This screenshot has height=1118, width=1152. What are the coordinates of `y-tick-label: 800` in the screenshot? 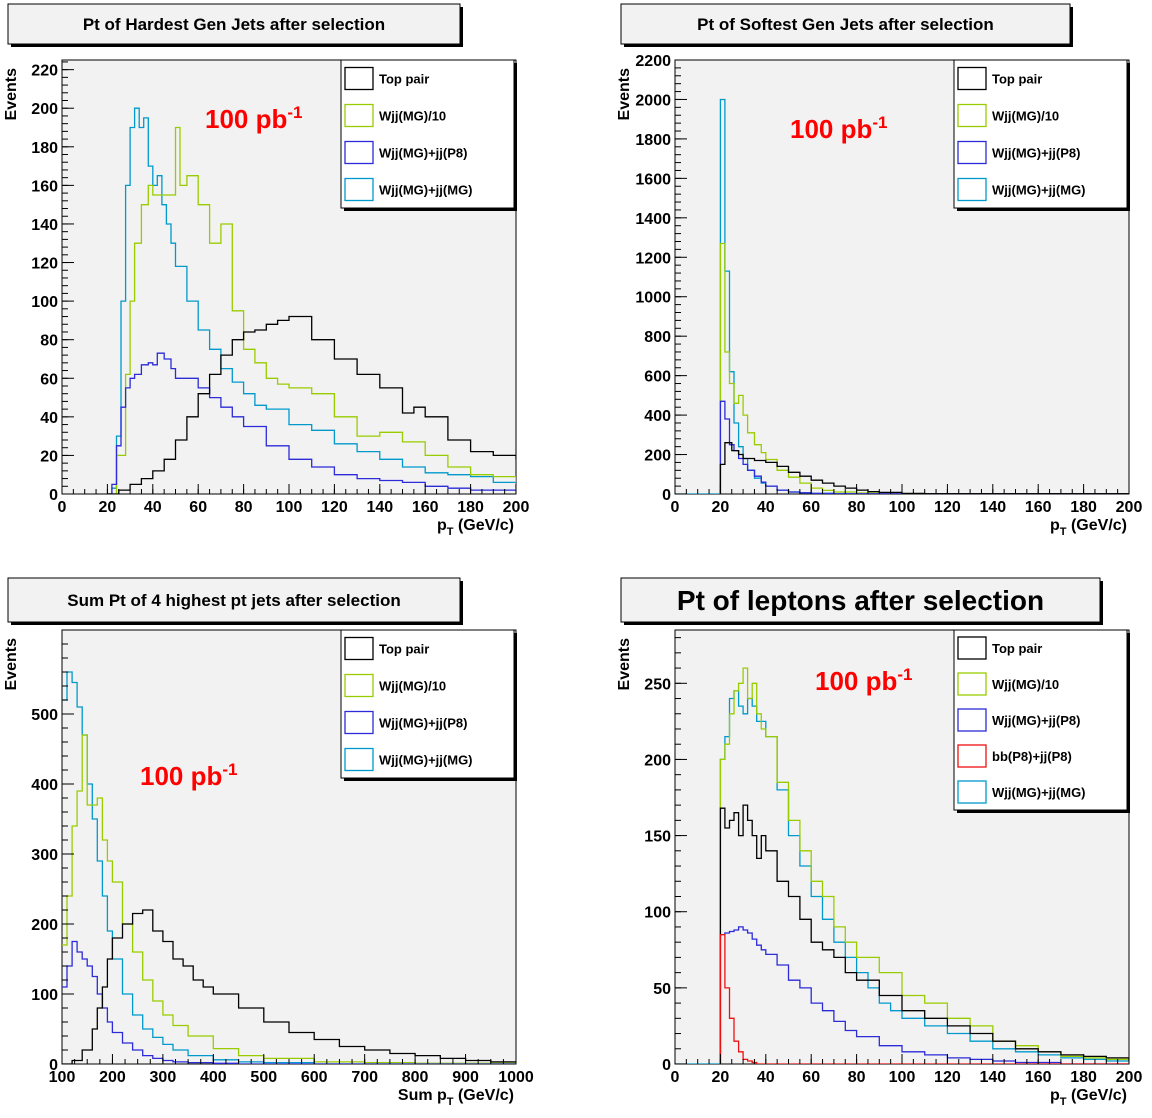 It's located at (657, 337).